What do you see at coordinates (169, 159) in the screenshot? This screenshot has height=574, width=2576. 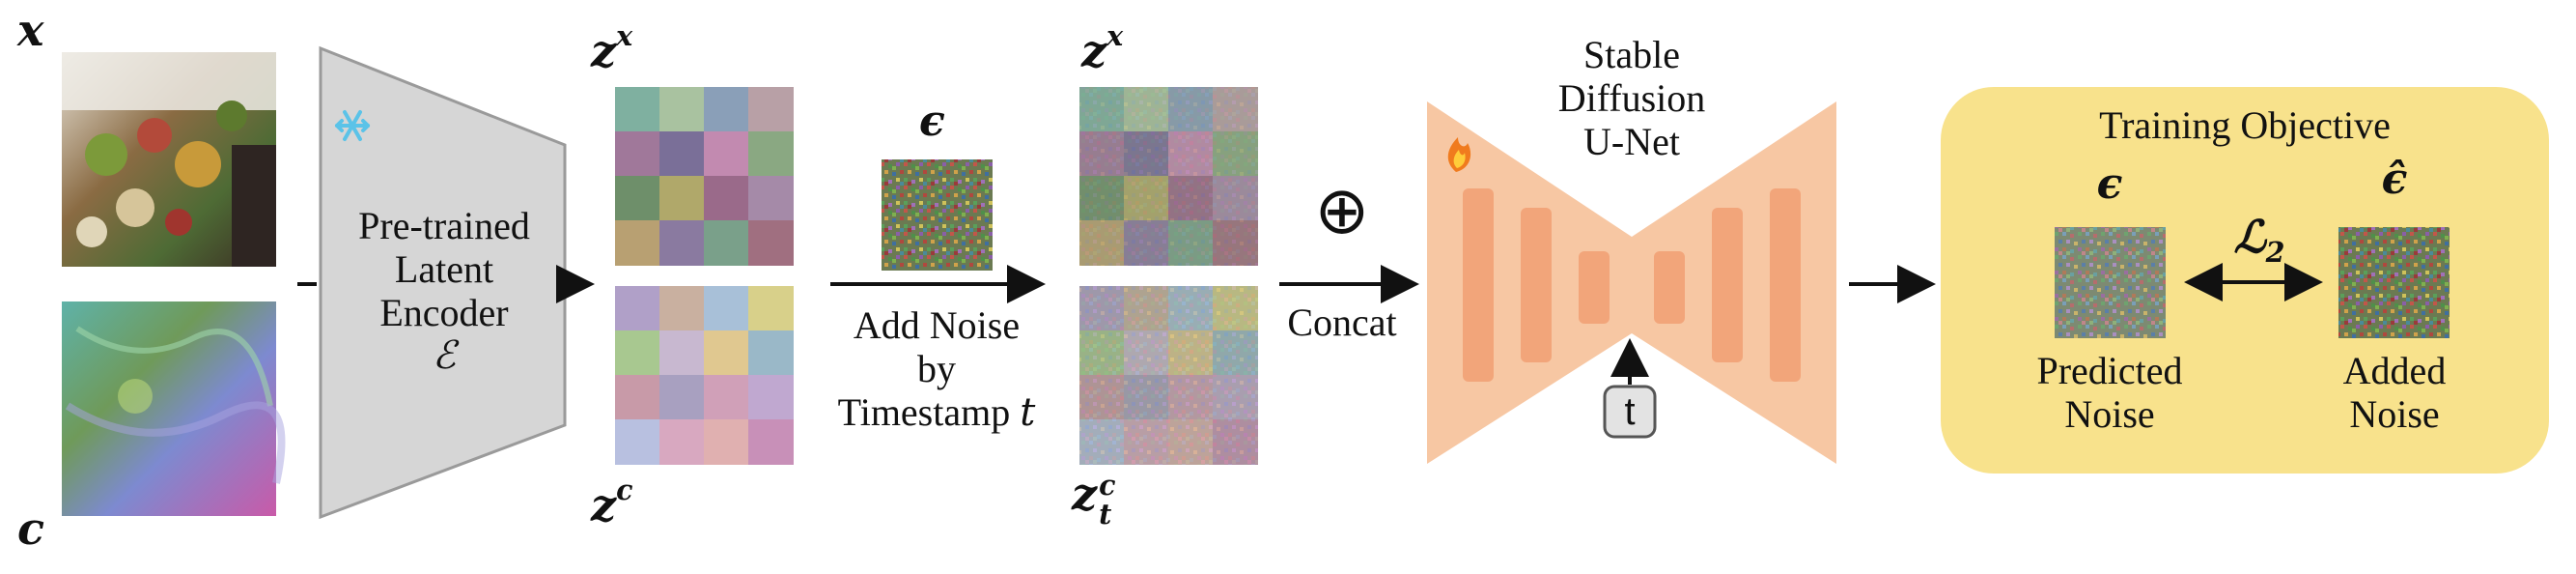 I see `input-image-x` at bounding box center [169, 159].